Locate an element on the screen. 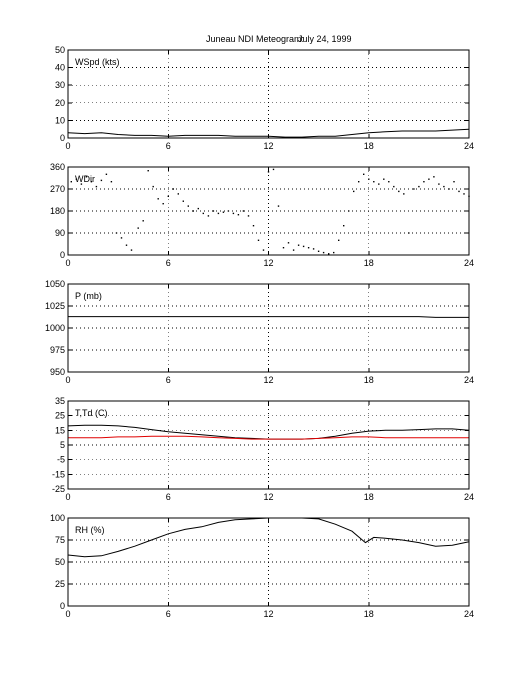 This screenshot has height=683, width=520. y-tick-label: 360 is located at coordinates (57, 167).